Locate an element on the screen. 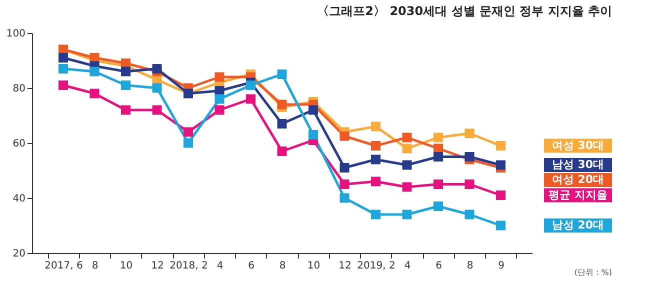 The image size is (650, 304). text: 남성 30대 is located at coordinates (578, 164).